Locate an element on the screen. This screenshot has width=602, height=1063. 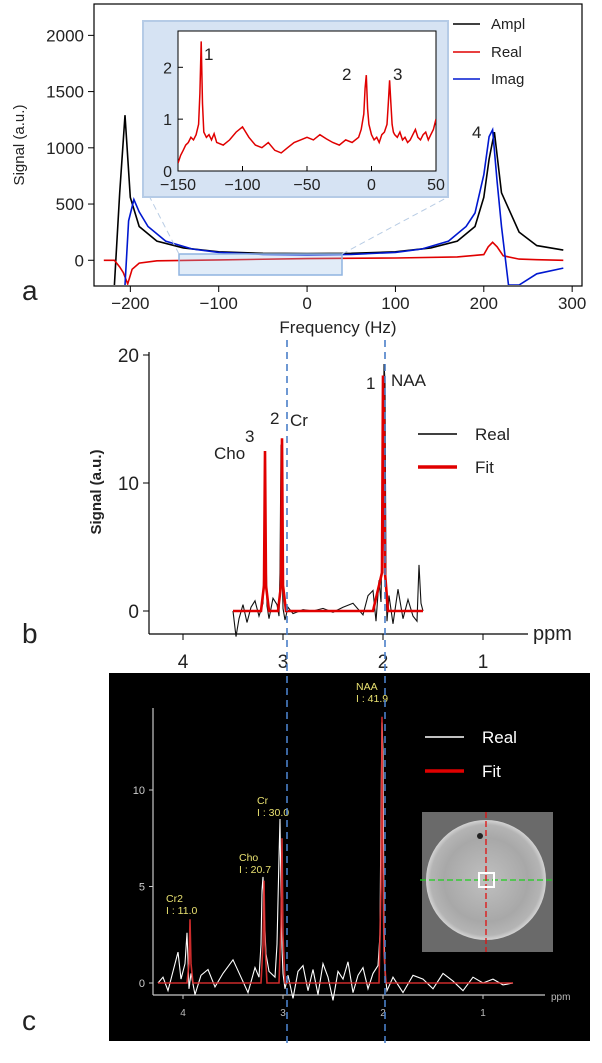
a-xtick-label: 100 is located at coordinates (395, 303).